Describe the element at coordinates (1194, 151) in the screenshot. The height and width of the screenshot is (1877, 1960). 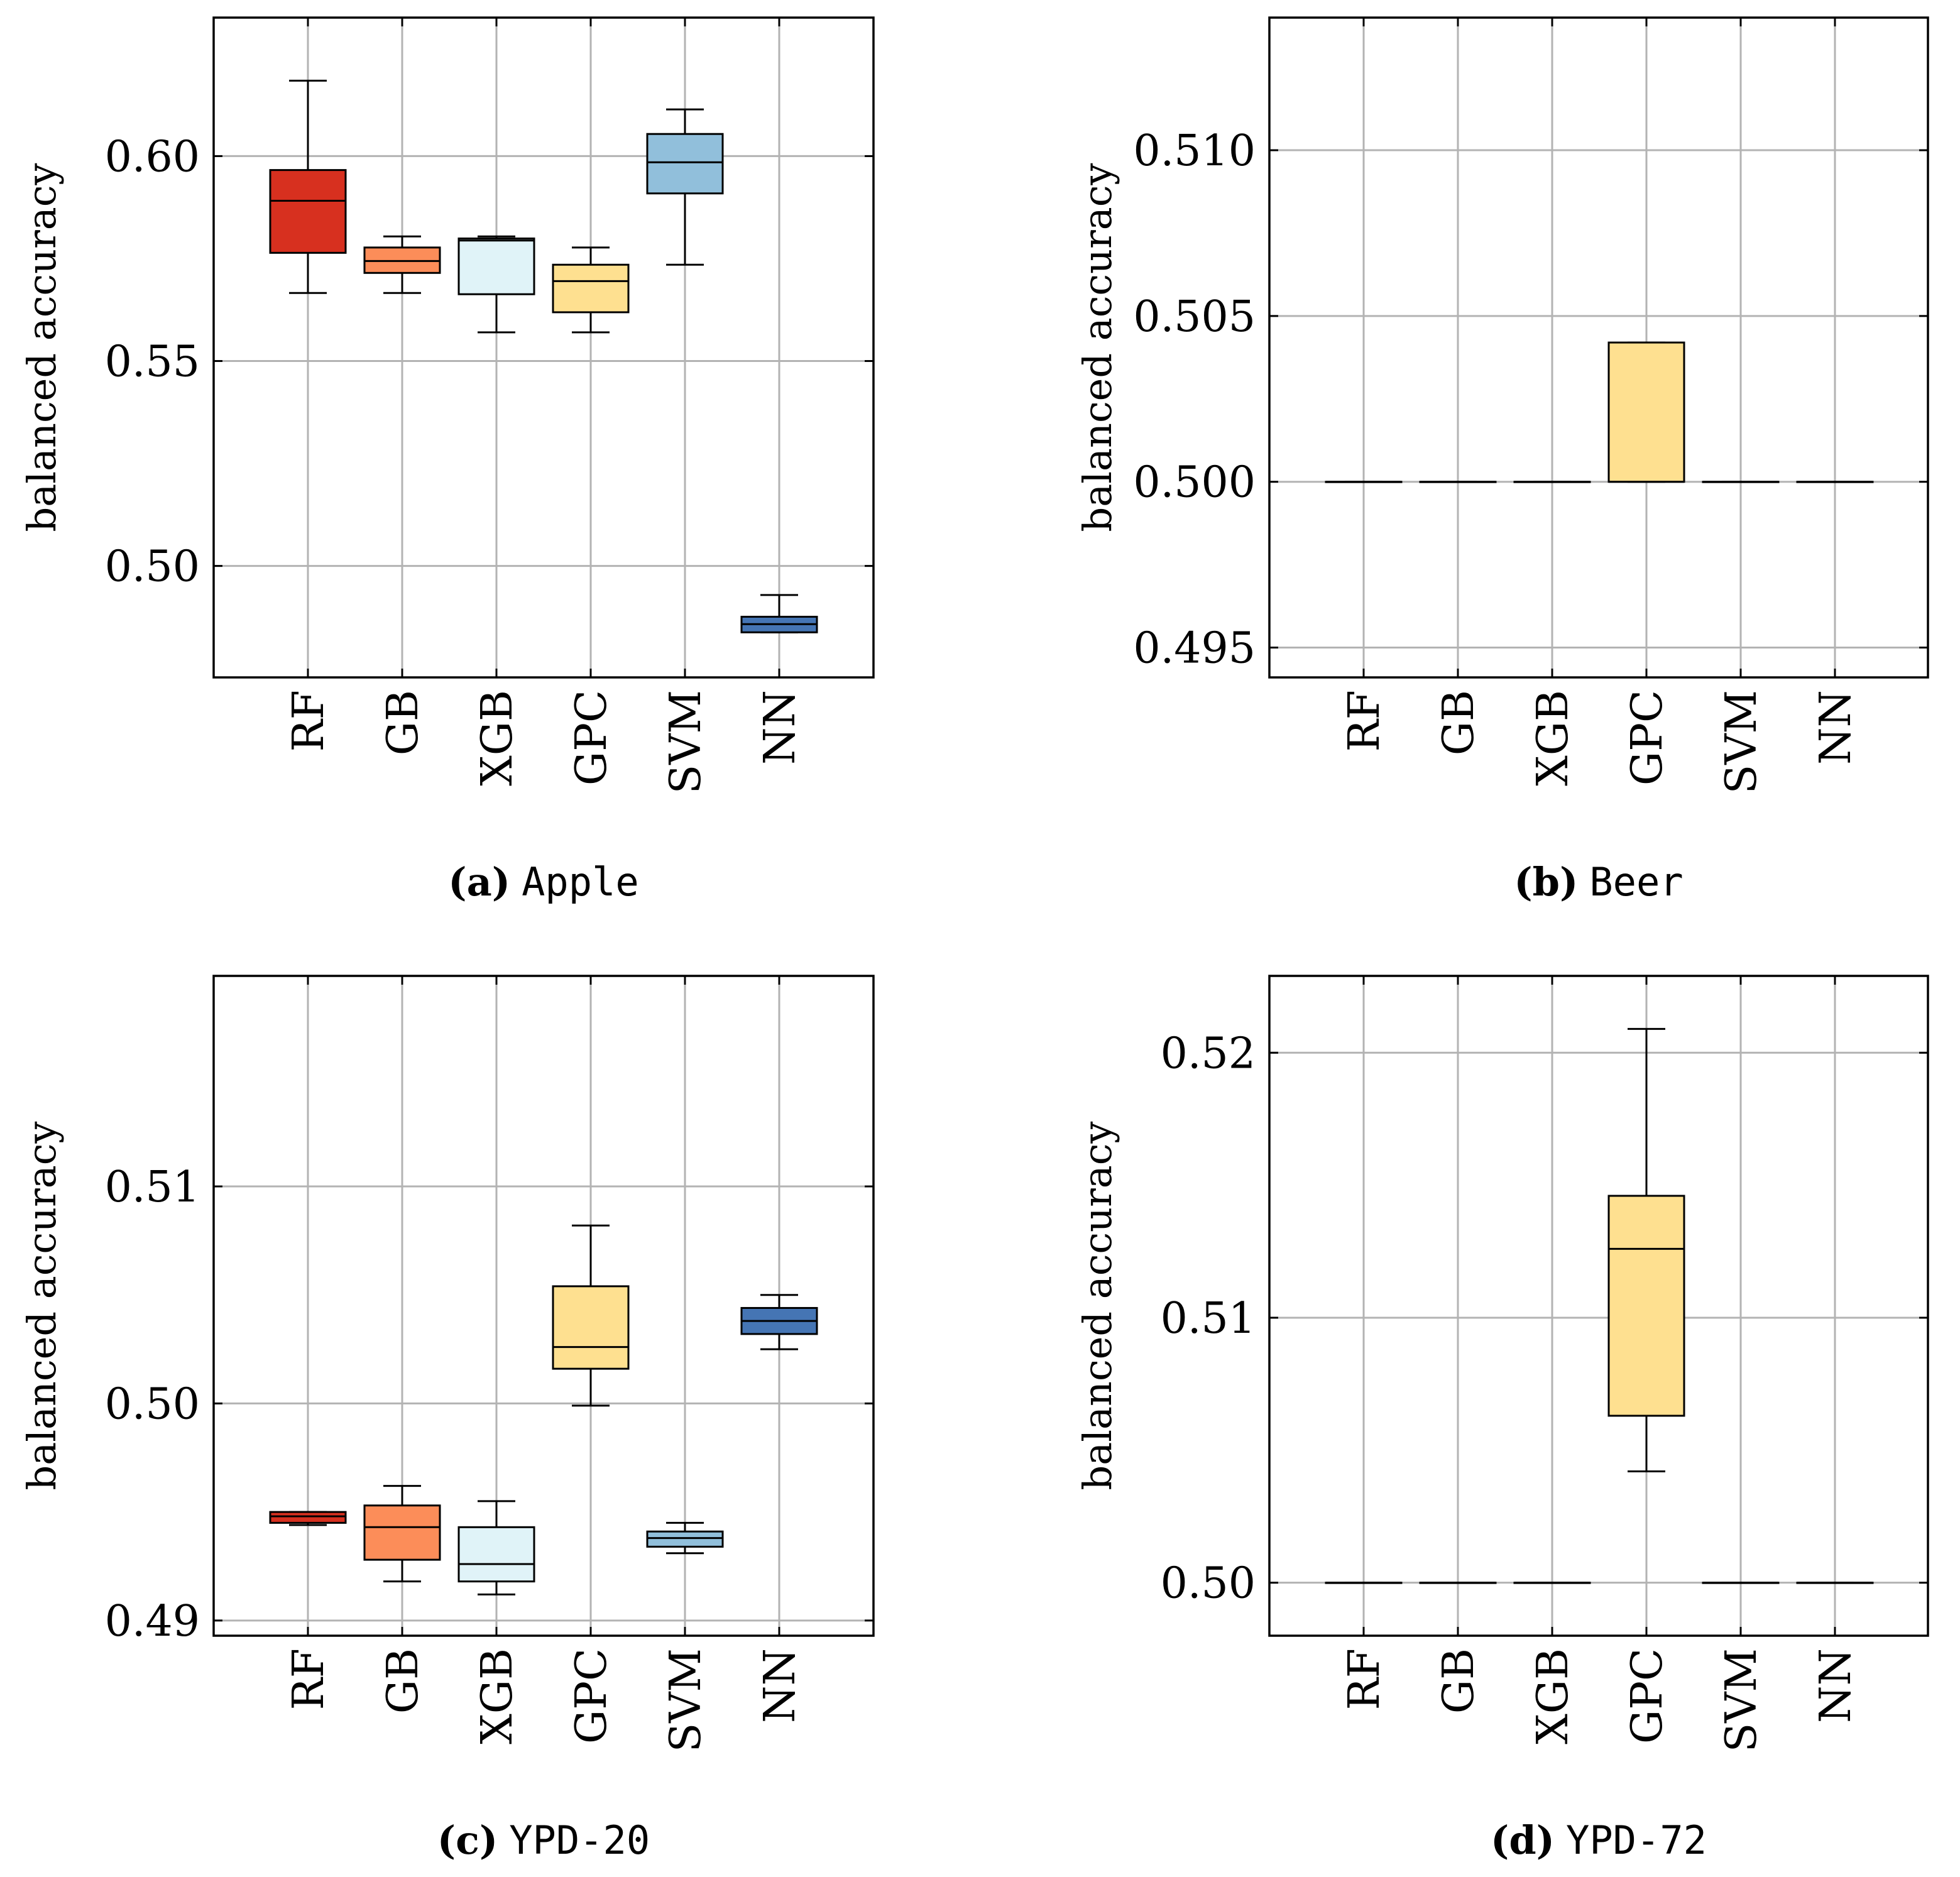
I see `y-tick-label: 0.510` at that location.